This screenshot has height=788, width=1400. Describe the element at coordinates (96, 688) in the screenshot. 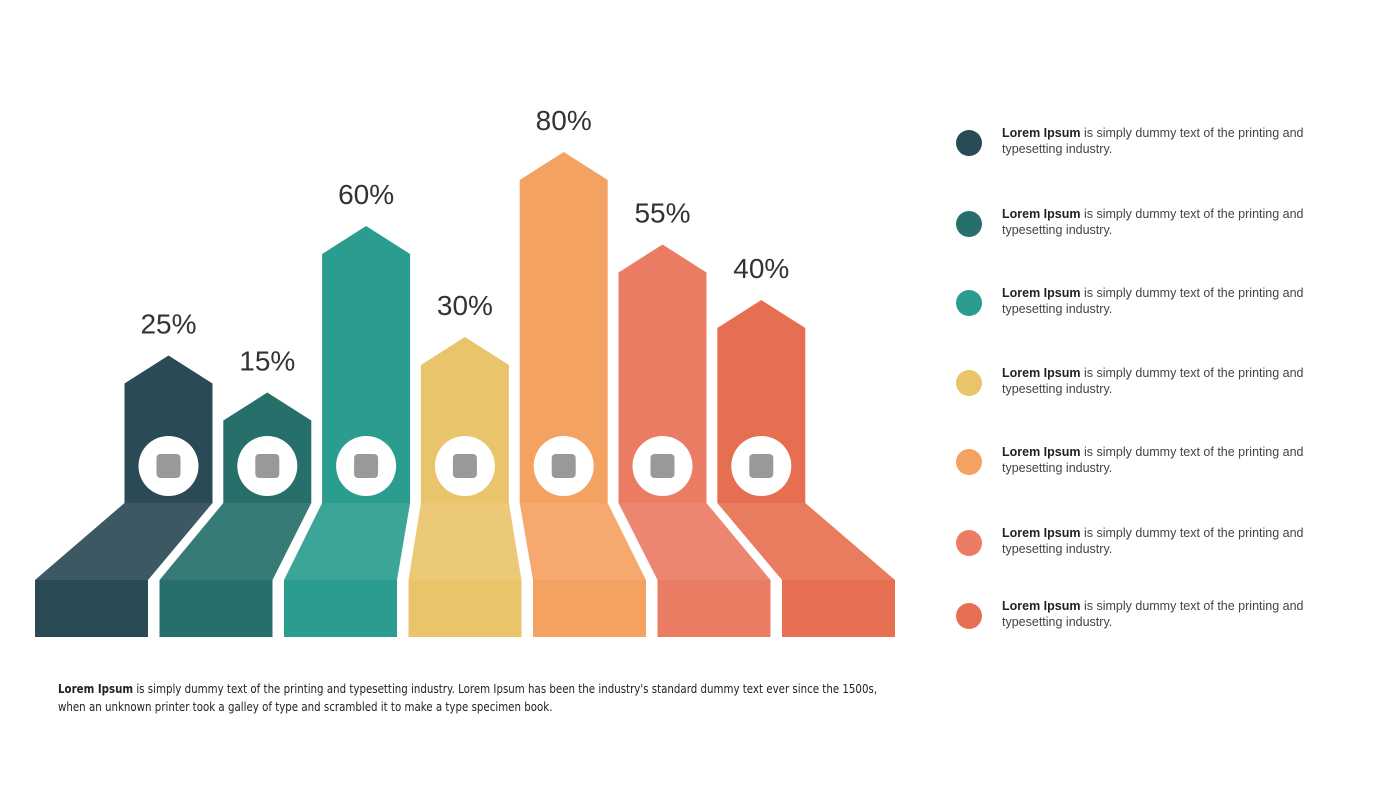

I see `footer-bold: Lorem Ipsum` at that location.